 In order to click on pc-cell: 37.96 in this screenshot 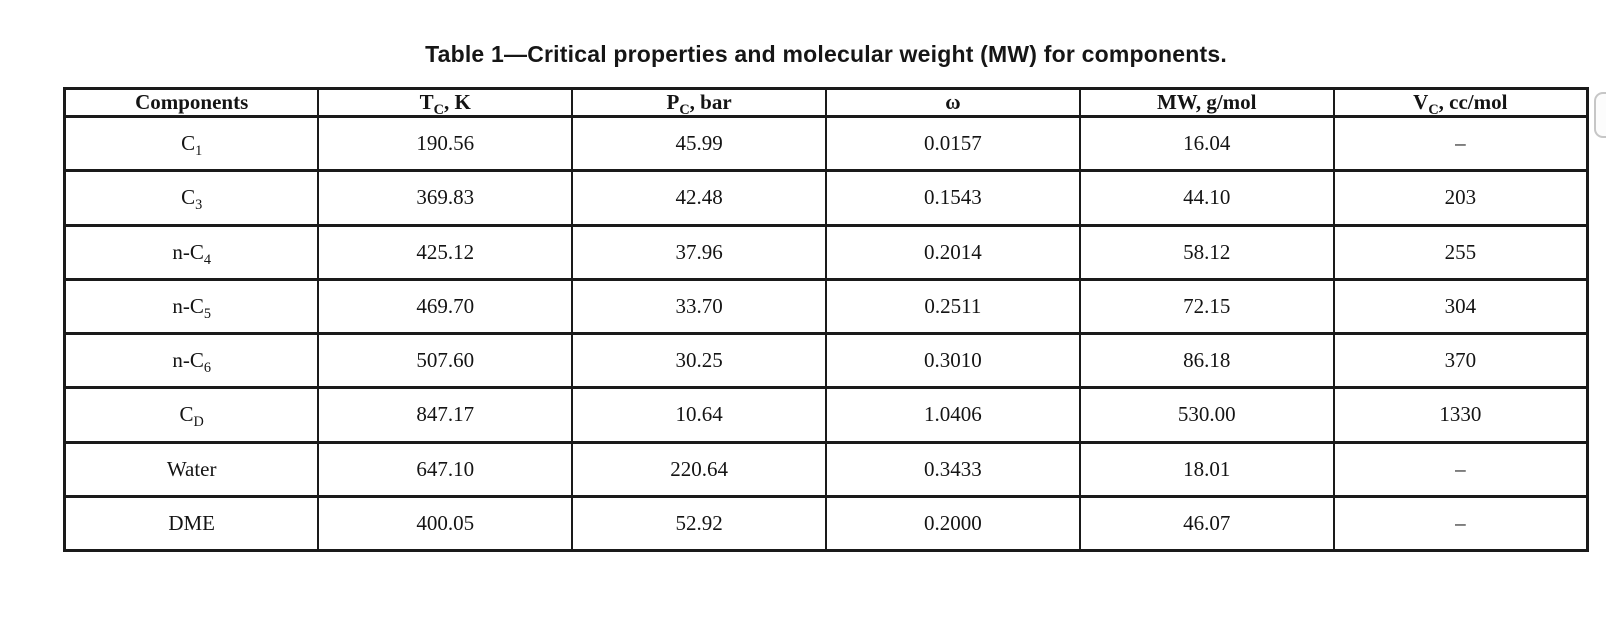, I will do `click(699, 252)`.